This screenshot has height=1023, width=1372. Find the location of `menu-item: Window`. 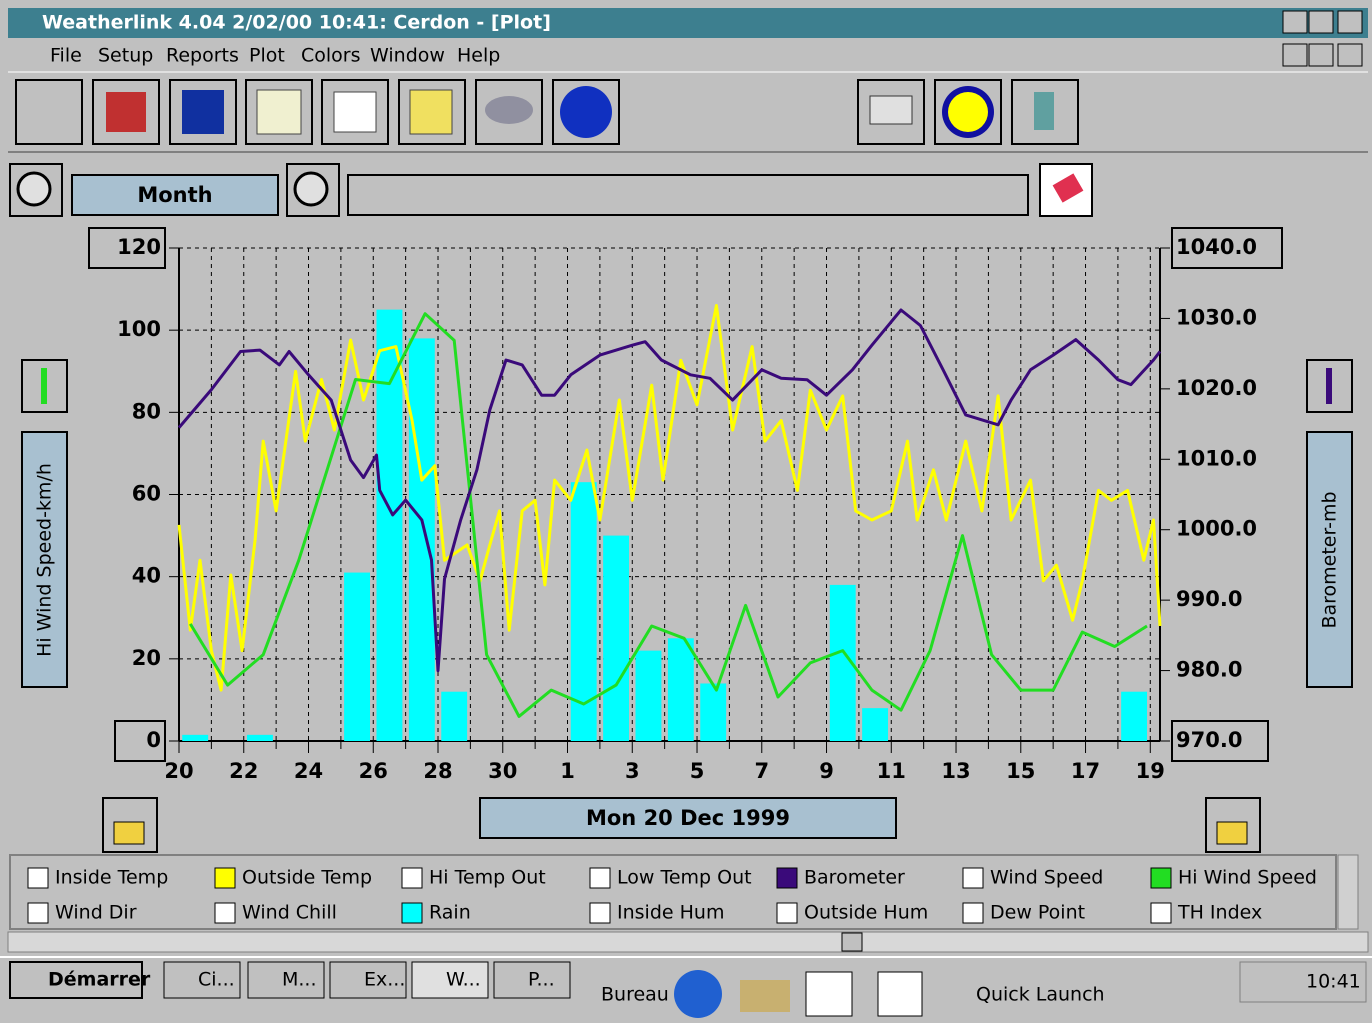

menu-item: Window is located at coordinates (407, 56).